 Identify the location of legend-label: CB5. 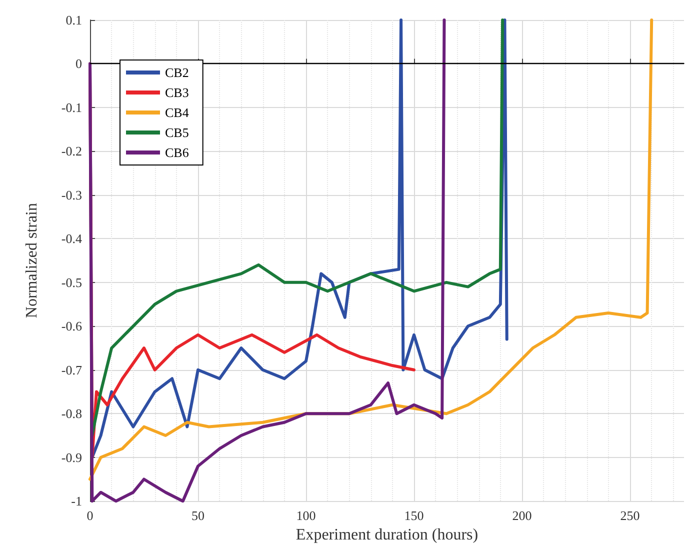
(177, 132).